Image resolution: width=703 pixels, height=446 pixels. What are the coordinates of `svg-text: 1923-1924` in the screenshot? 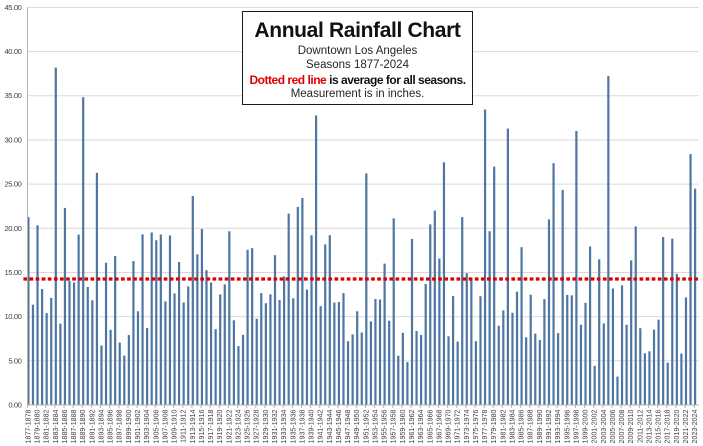 It's located at (238, 426).